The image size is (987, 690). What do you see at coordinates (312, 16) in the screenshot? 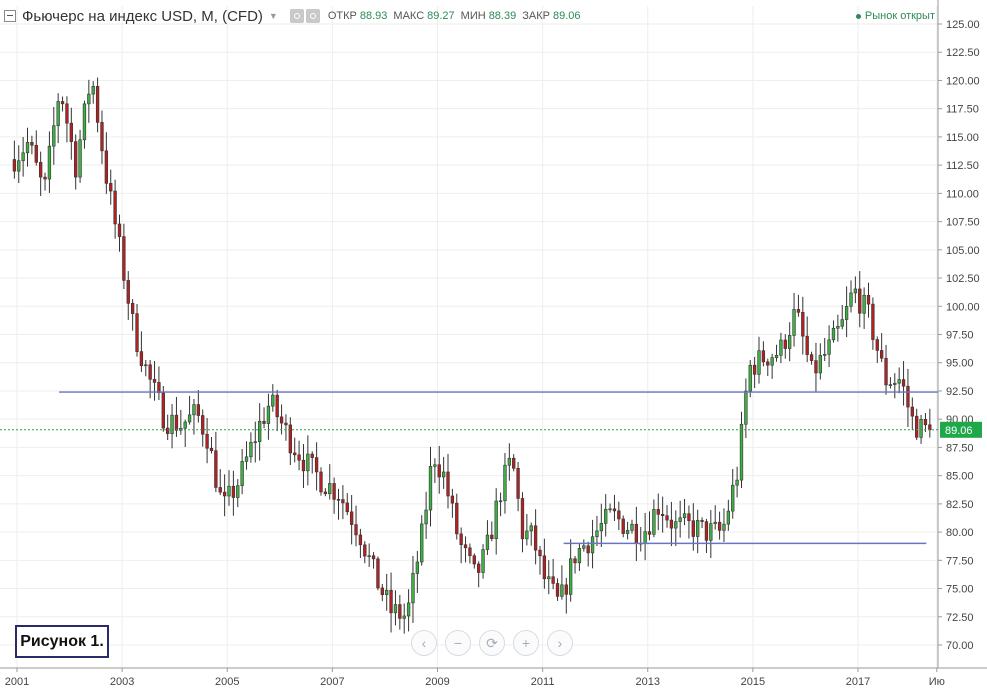
I see `settings-icon` at bounding box center [312, 16].